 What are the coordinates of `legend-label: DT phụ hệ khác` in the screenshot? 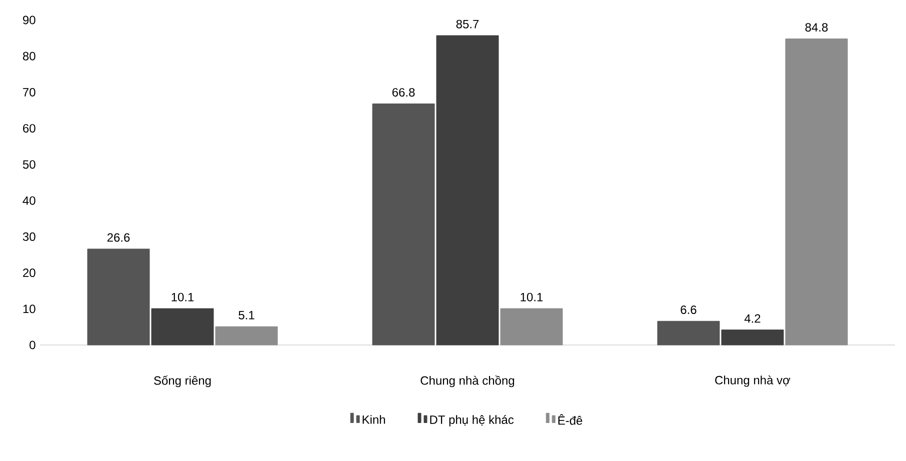 It's located at (472, 420).